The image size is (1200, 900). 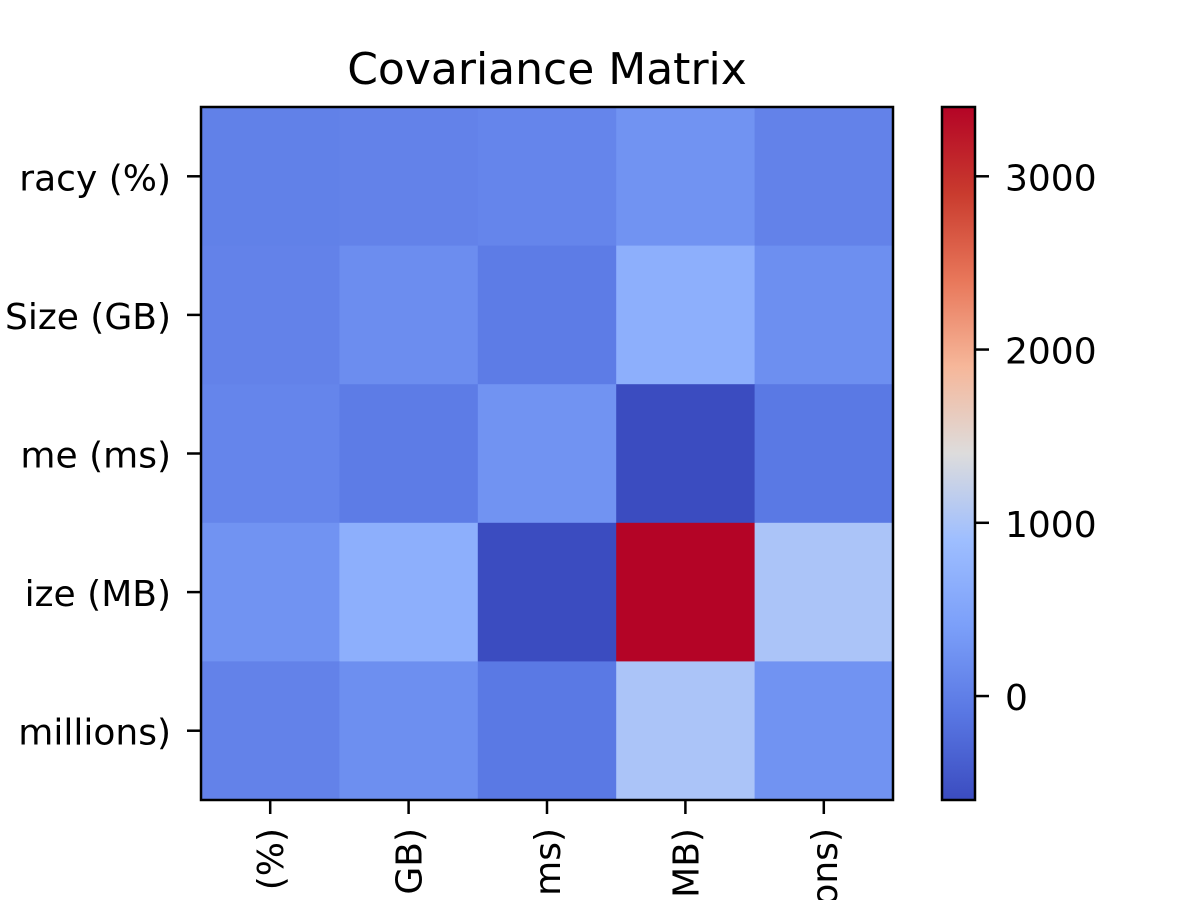 What do you see at coordinates (825, 864) in the screenshot?
I see `x-tick-label: ons)` at bounding box center [825, 864].